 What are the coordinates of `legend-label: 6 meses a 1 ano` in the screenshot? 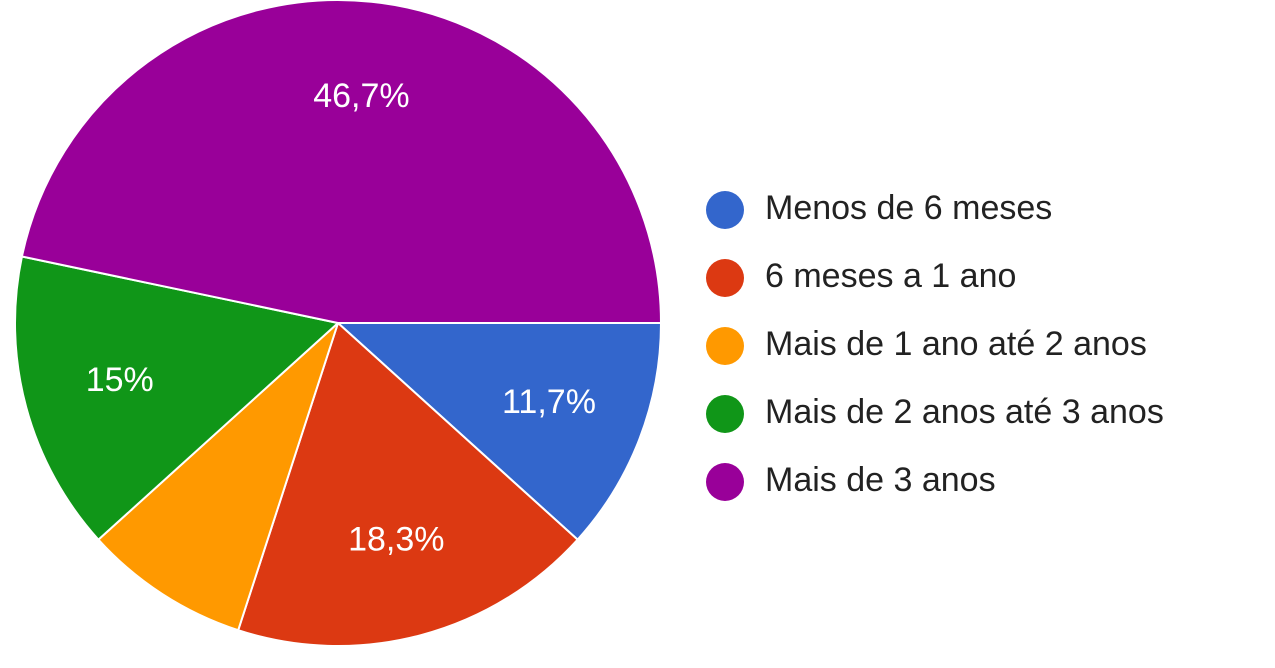 It's located at (890, 276).